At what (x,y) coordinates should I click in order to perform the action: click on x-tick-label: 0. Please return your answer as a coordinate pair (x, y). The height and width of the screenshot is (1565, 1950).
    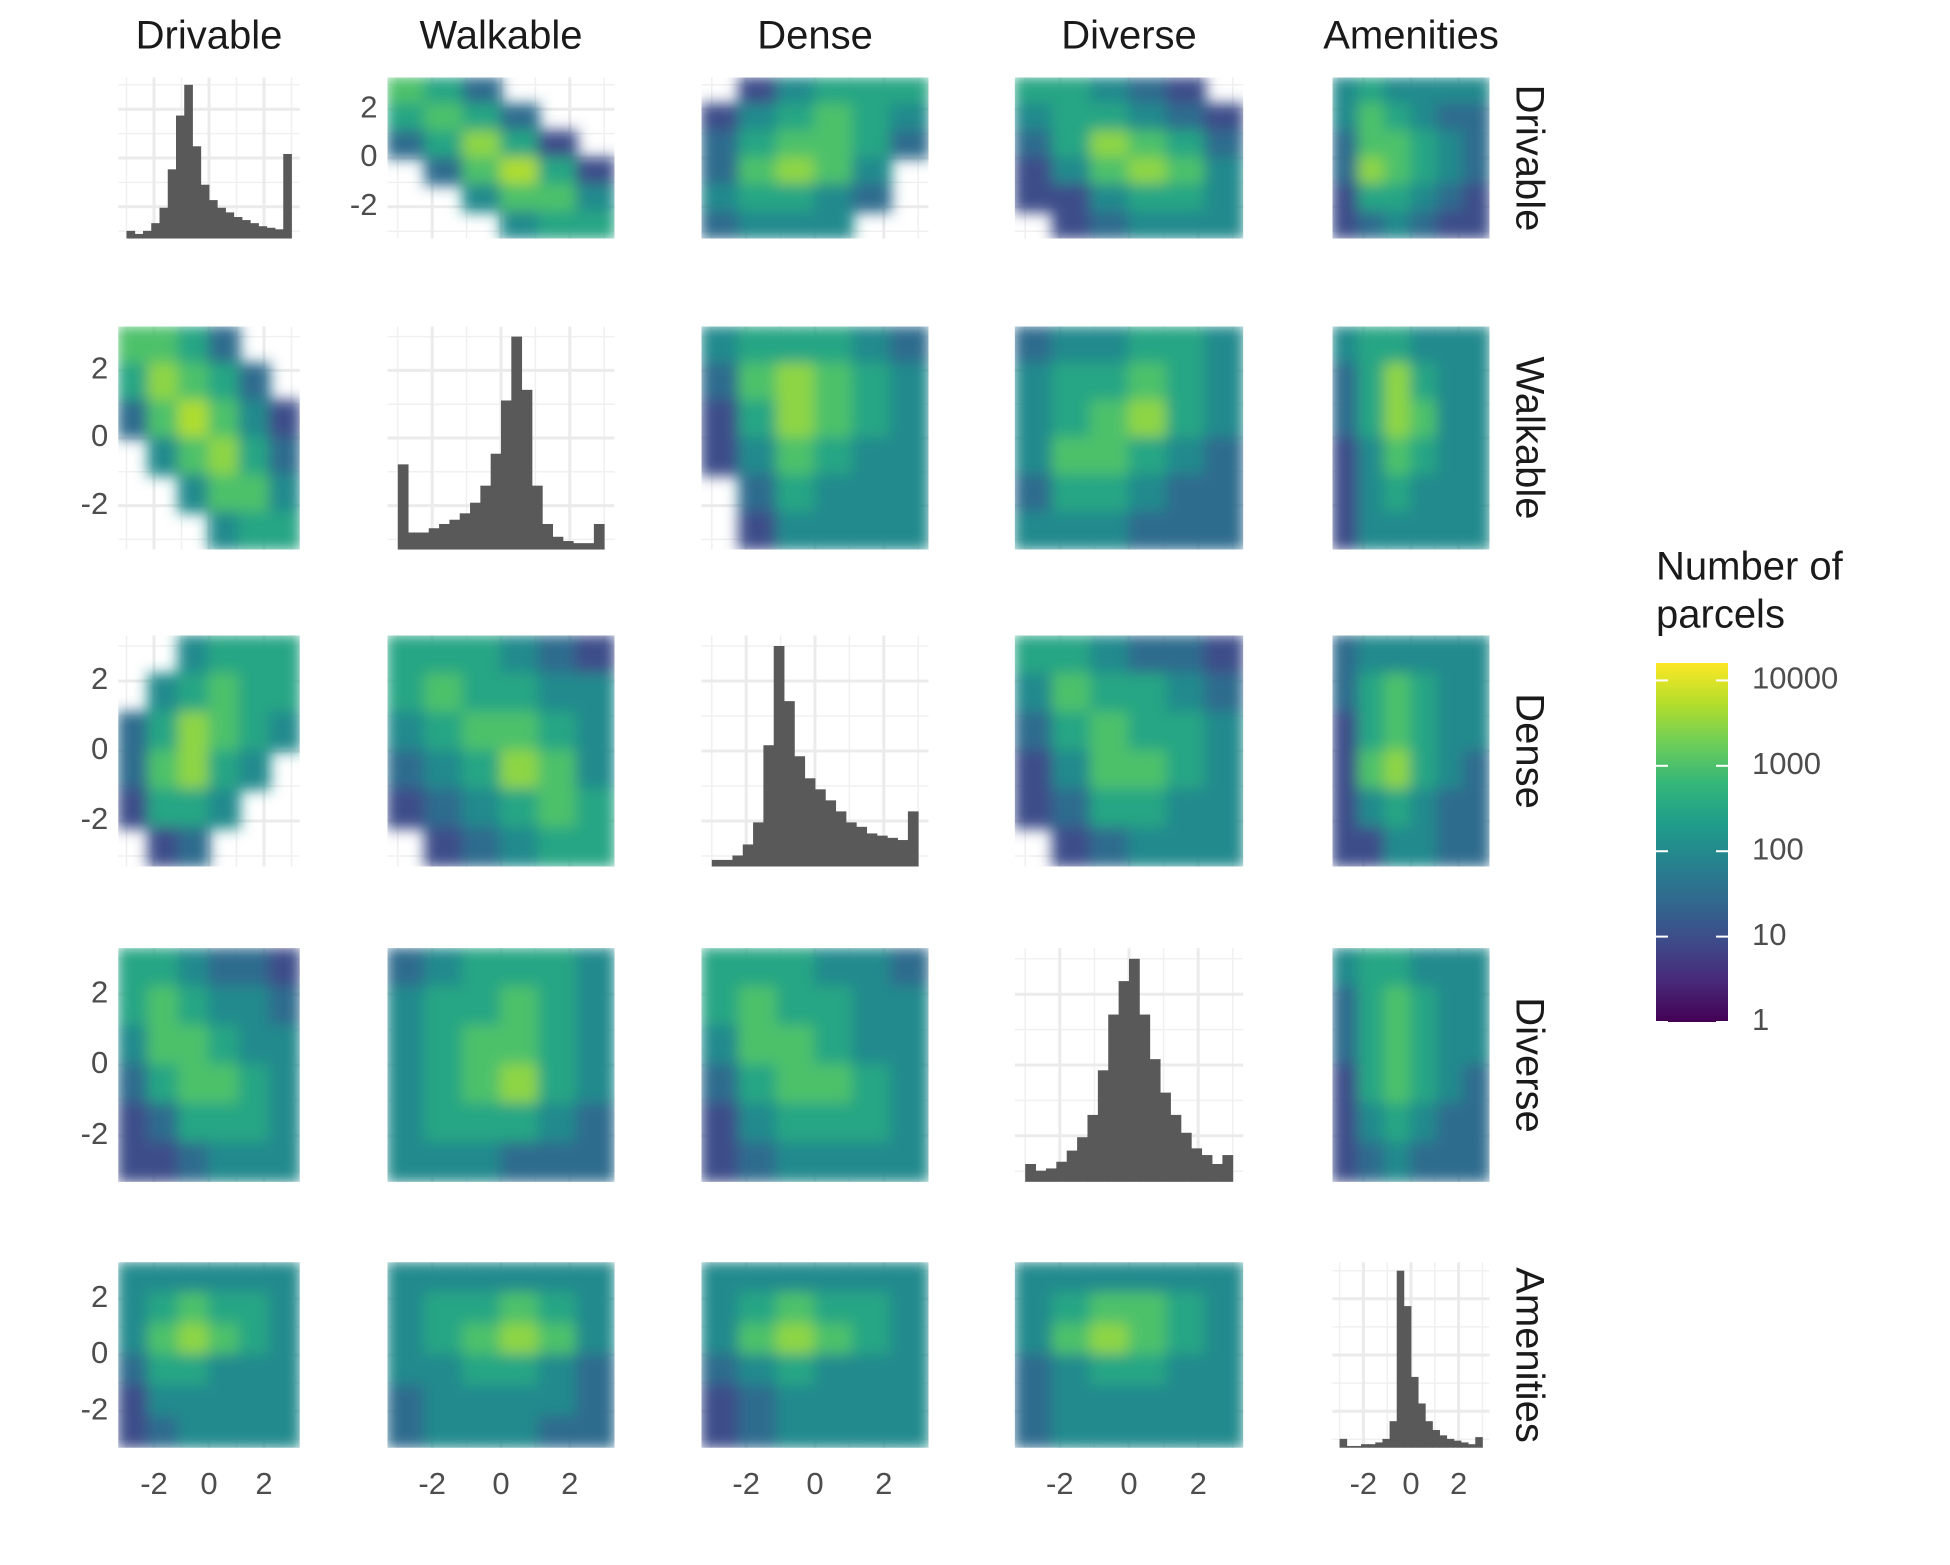
    Looking at the image, I should click on (814, 1483).